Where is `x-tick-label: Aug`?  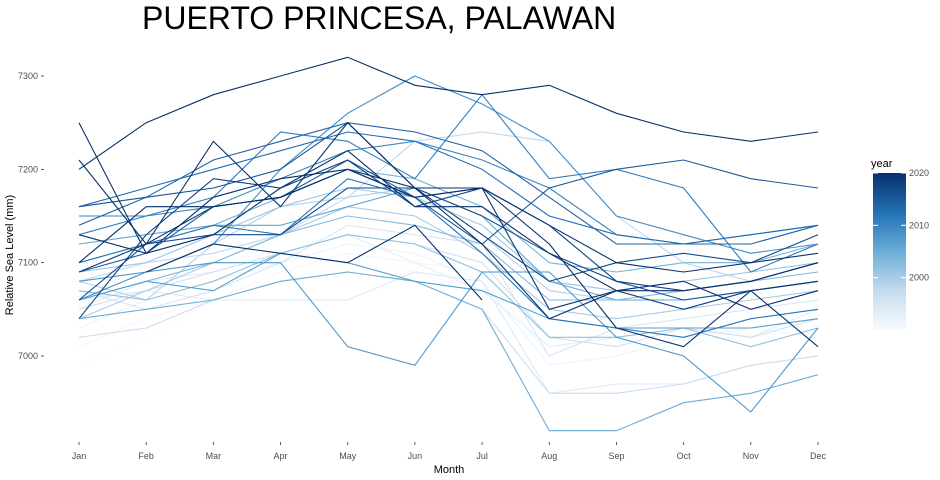 x-tick-label: Aug is located at coordinates (549, 456).